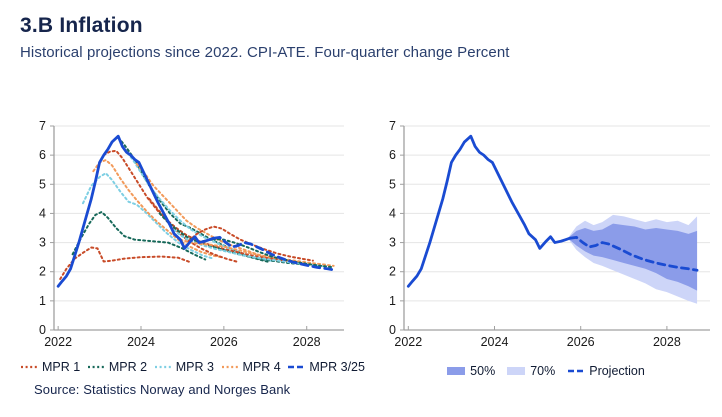 This screenshot has height=417, width=722. I want to click on series-mpr-3-25-projection, so click(275, 253).